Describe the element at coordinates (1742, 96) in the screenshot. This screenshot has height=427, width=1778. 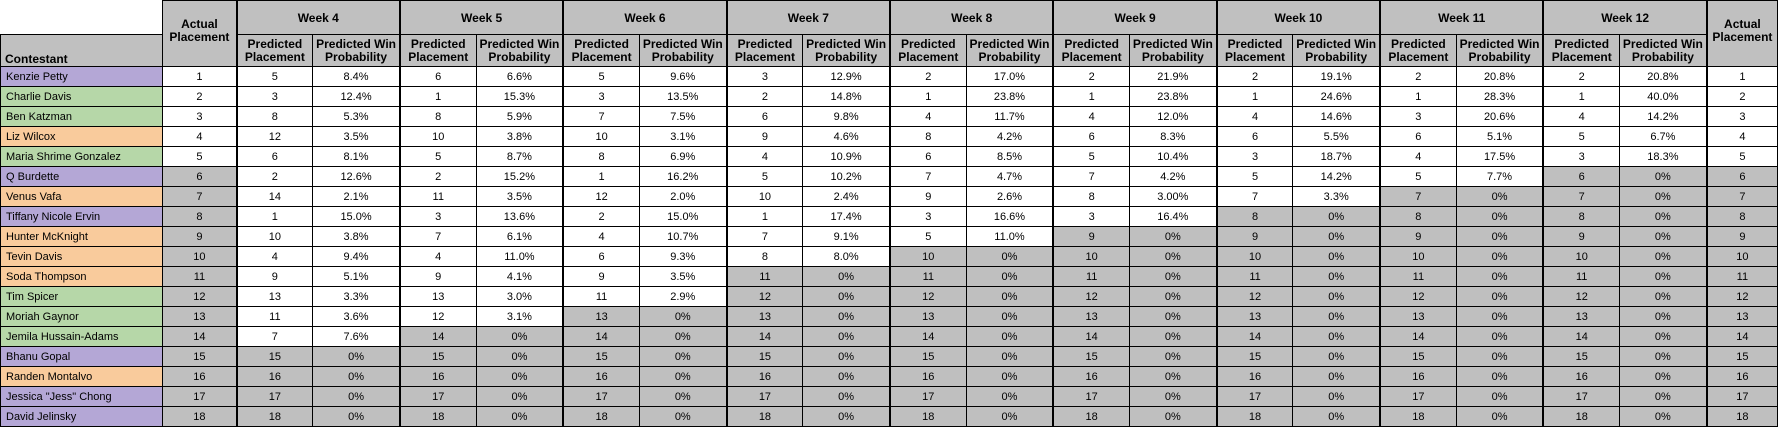
I see `actual-placement-cell-right: 2` at that location.